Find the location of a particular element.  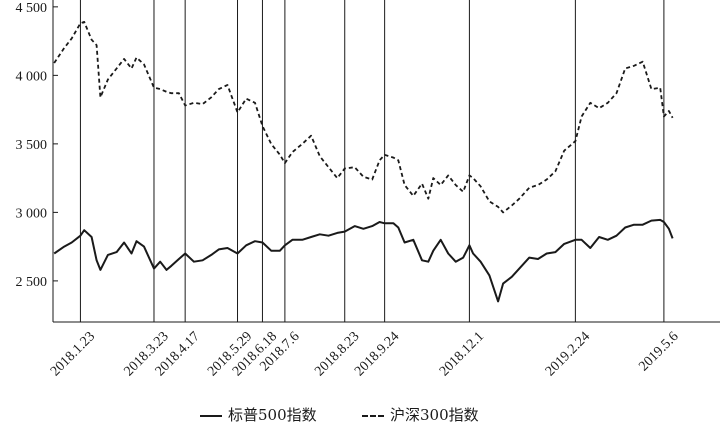

legend-item-sp500: 标普500指数 is located at coordinates (258, 414).